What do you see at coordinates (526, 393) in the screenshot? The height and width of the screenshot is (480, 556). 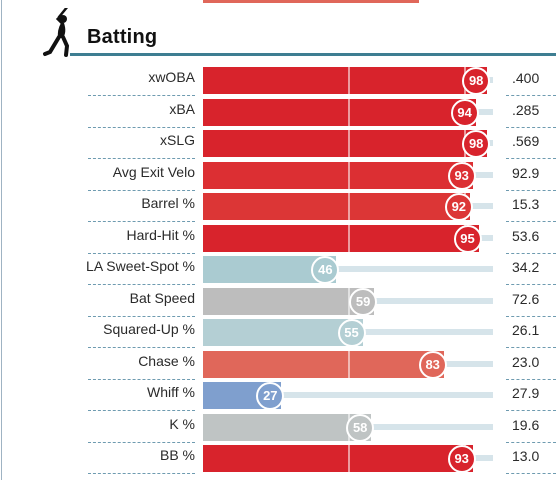 I see `metric-value: 27.9` at bounding box center [526, 393].